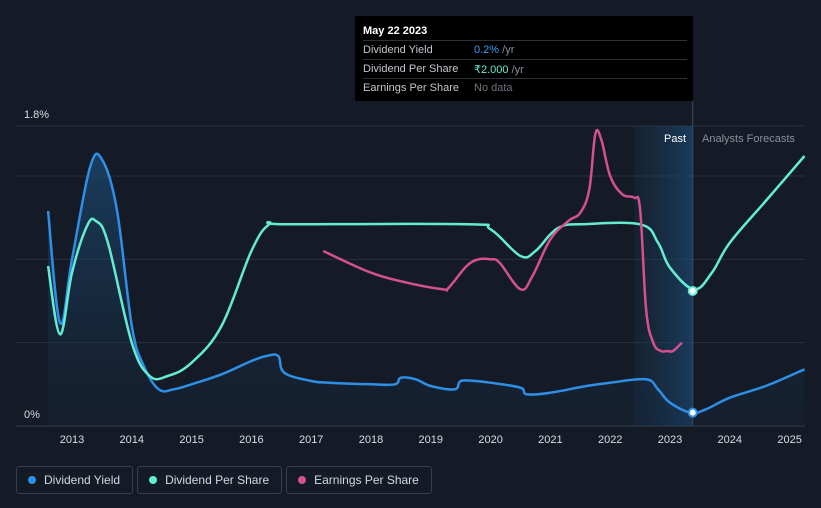  I want to click on tooltip-value: 0.2%, so click(487, 50).